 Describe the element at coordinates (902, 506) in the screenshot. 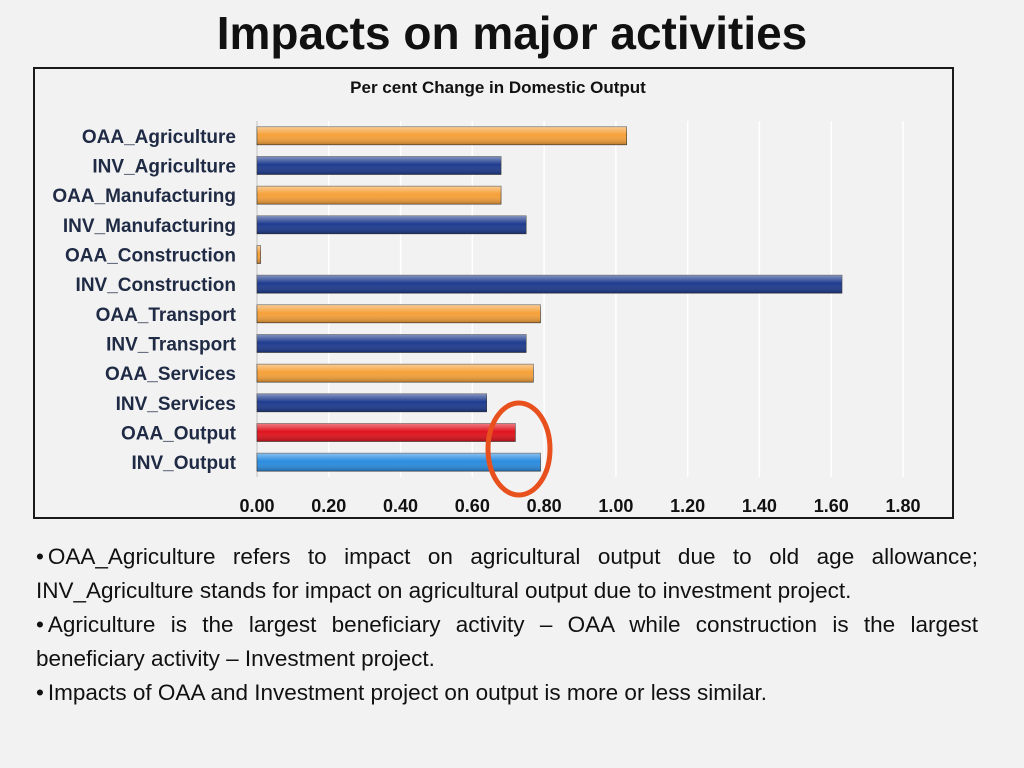

I see `x-tick-label: 1.80` at that location.